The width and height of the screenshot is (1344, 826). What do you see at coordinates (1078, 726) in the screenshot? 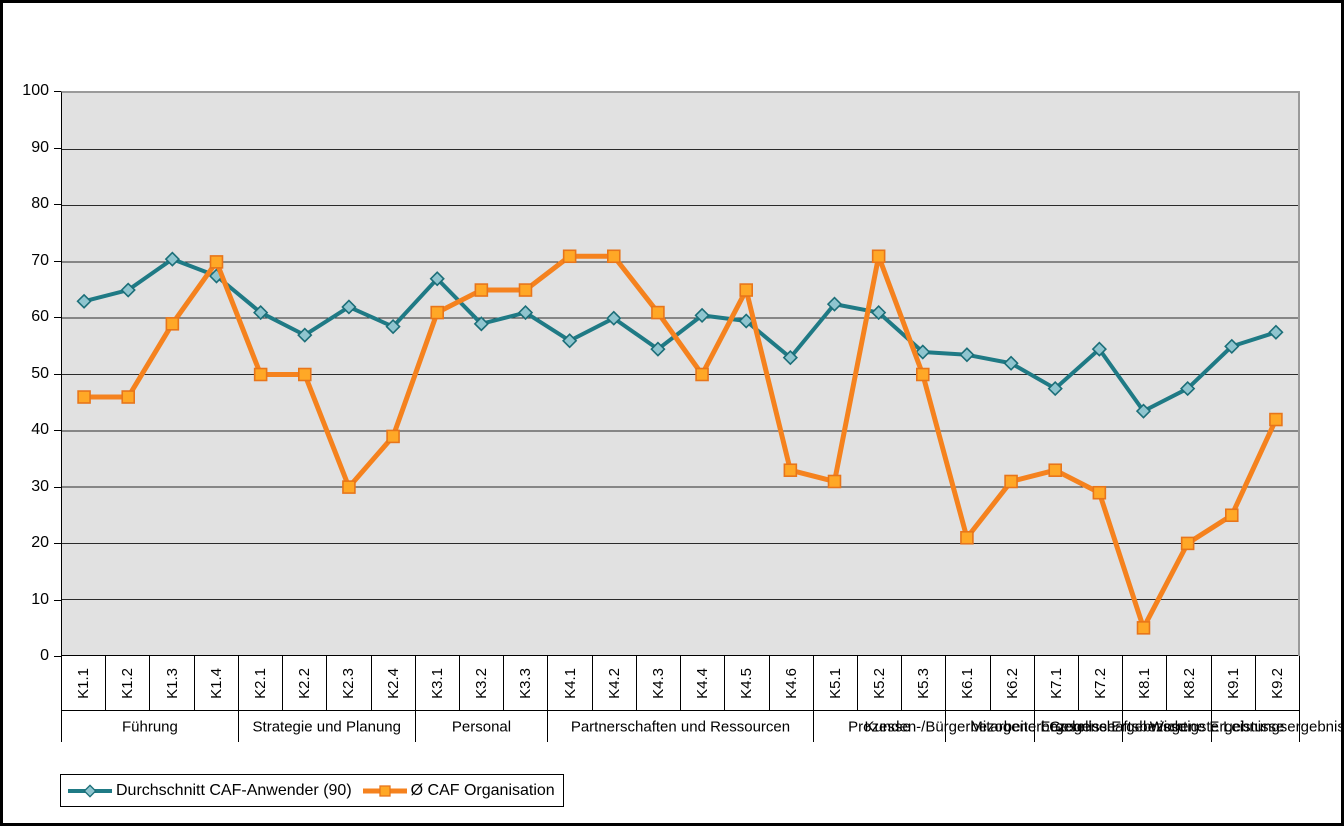
I see `x-group-label: Mitarbeiterbezogene Ergebnisse` at bounding box center [1078, 726].